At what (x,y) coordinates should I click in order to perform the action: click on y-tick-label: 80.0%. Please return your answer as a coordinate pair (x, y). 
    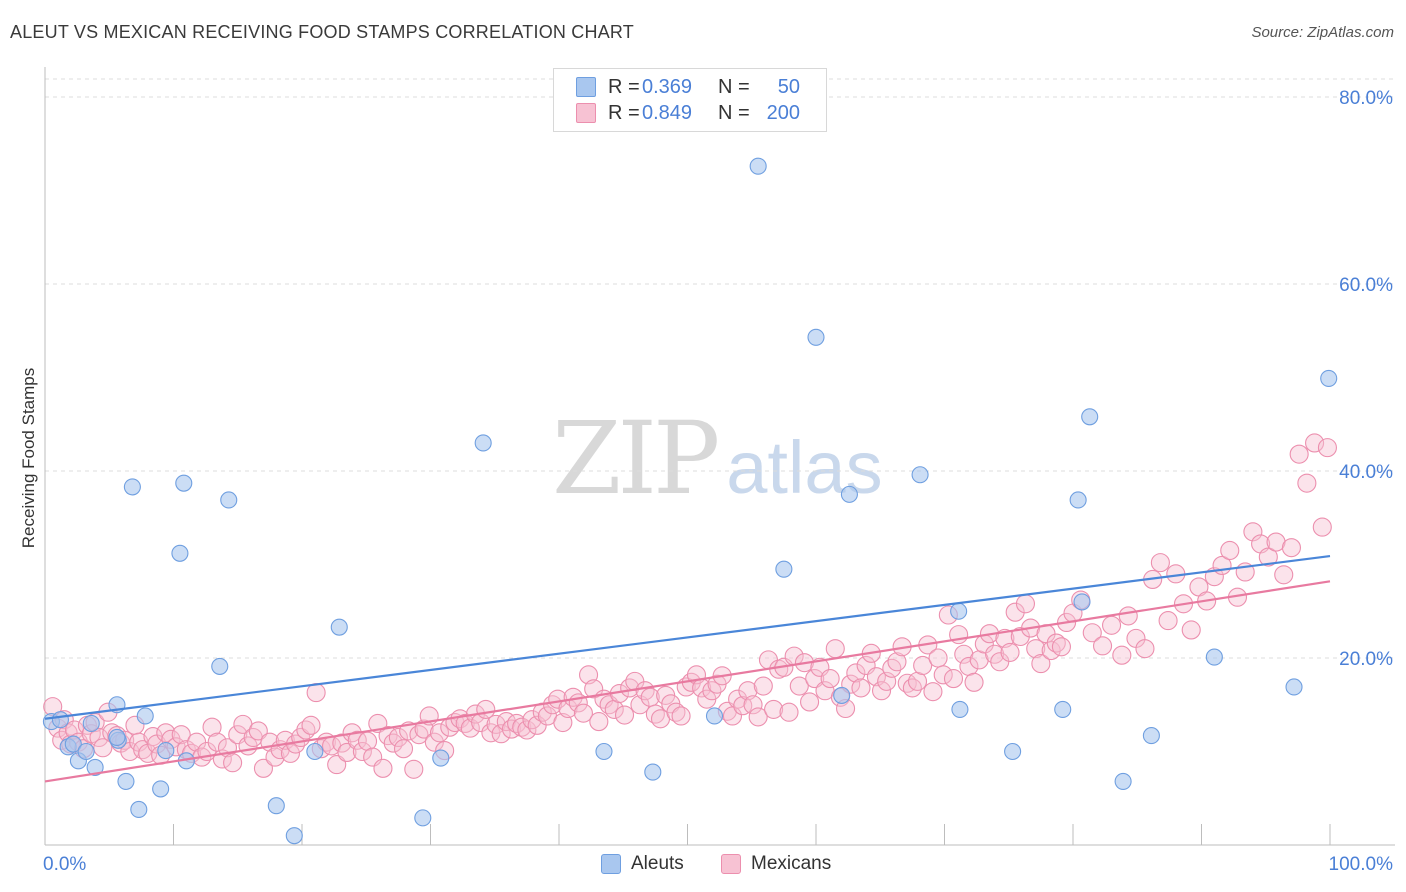
    Looking at the image, I should click on (1366, 98).